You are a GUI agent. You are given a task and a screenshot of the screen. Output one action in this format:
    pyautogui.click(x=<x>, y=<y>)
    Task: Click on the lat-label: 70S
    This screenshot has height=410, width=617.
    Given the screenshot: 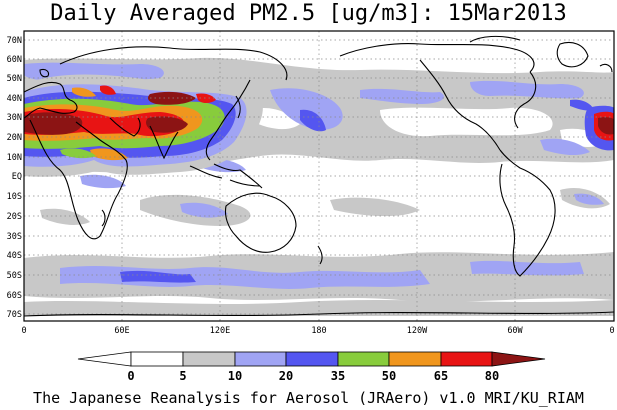 What is the action you would take?
    pyautogui.click(x=14, y=315)
    